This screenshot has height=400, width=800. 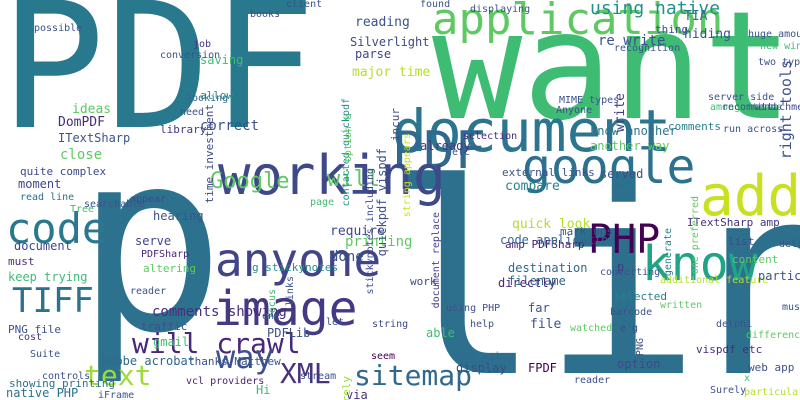 I want to click on cloud-word: quickpdf vispdf, so click(x=382, y=202).